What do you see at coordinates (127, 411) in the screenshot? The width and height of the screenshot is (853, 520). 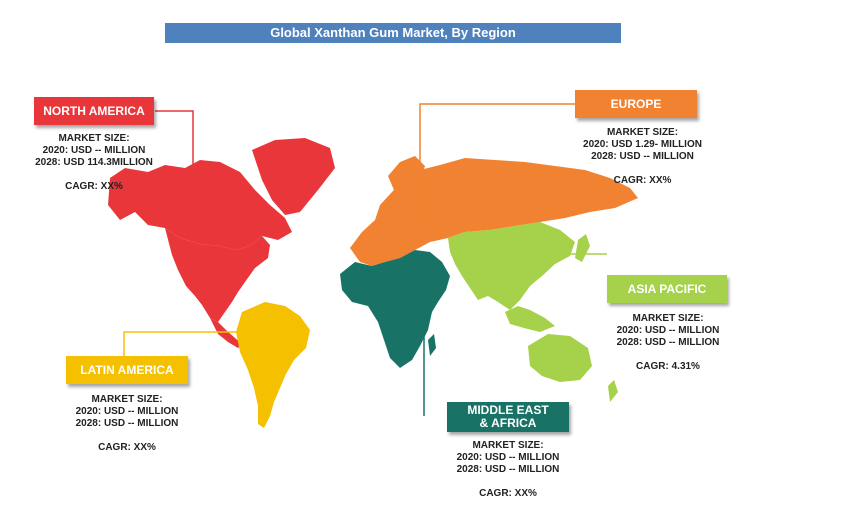 I see `latin-america-size-2020: 2020: USD -- MILLION` at bounding box center [127, 411].